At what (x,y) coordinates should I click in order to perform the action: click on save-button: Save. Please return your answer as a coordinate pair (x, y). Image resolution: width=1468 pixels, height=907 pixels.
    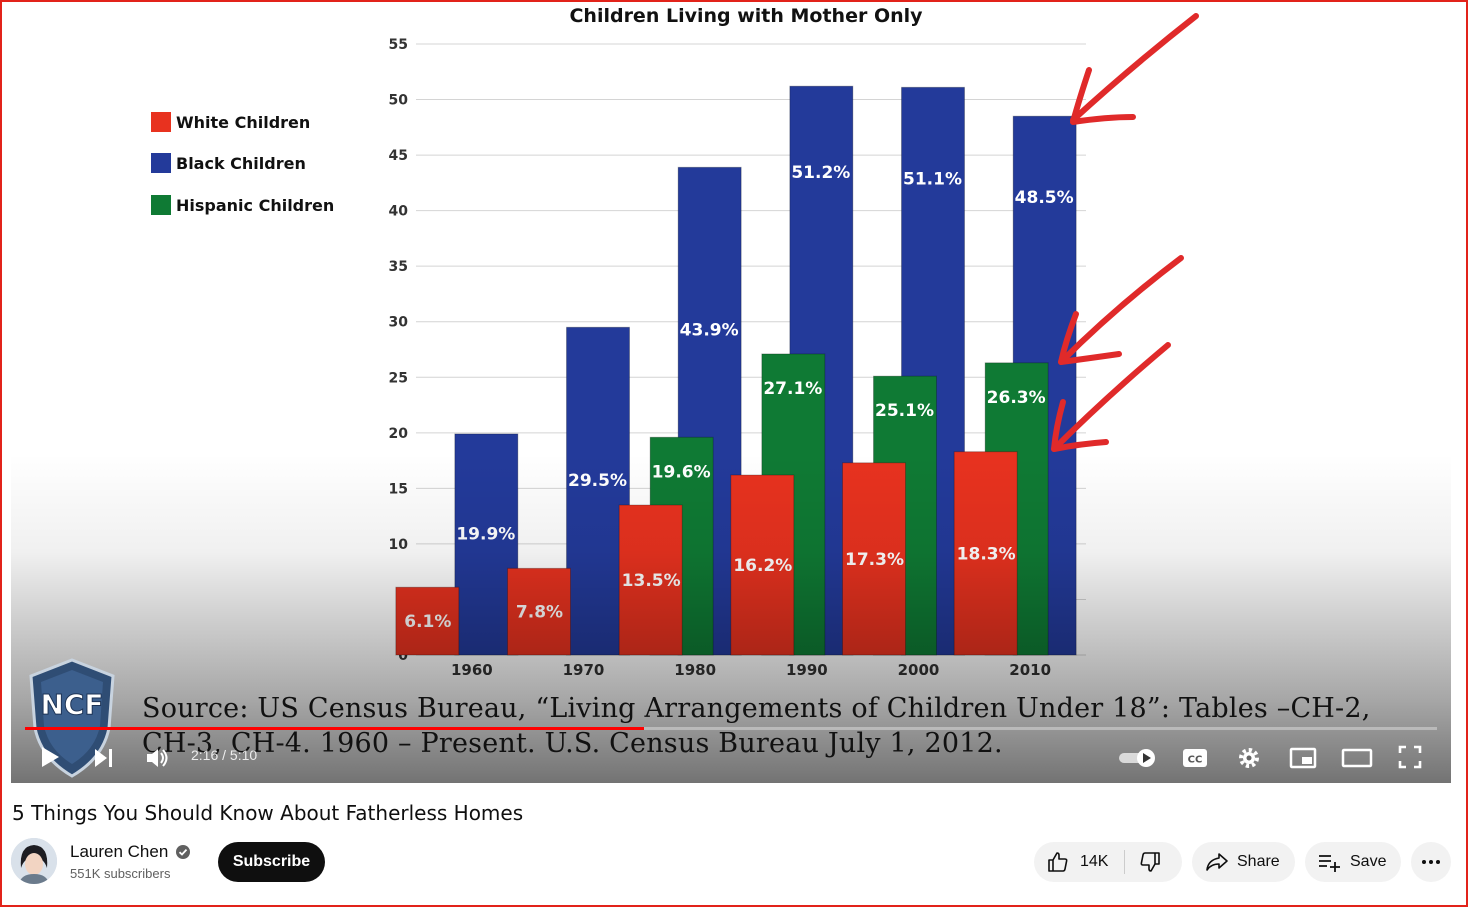
    Looking at the image, I should click on (1353, 862).